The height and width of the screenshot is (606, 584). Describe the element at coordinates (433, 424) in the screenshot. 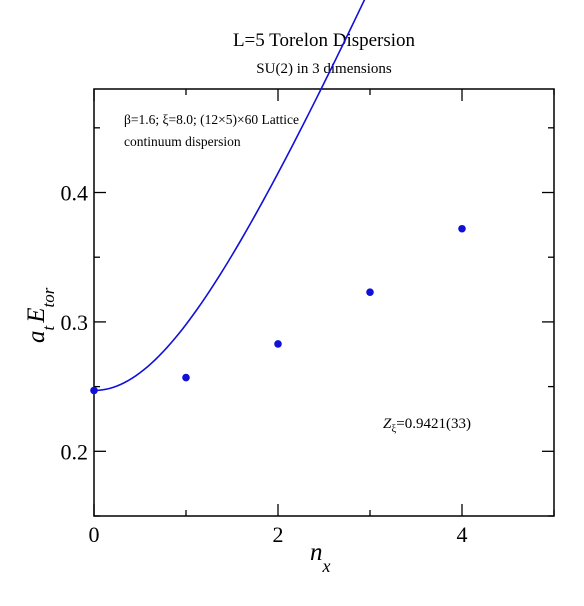

I see `z-value: =0.9421(33)` at that location.